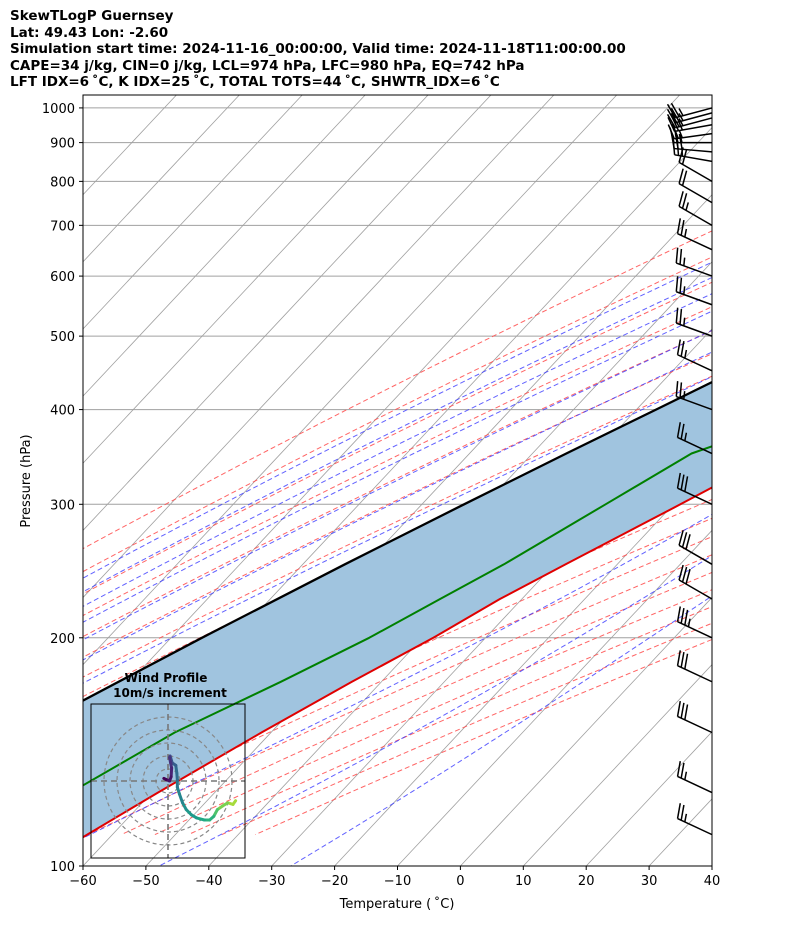  What do you see at coordinates (92, 16) in the screenshot?
I see `station-title: SkewTLogP Guernsey` at bounding box center [92, 16].